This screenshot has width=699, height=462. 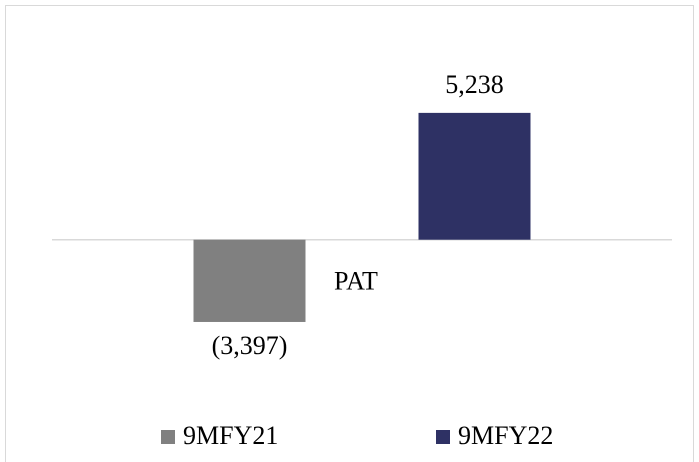 I want to click on legend-label: 9MFY21, so click(x=230, y=435).